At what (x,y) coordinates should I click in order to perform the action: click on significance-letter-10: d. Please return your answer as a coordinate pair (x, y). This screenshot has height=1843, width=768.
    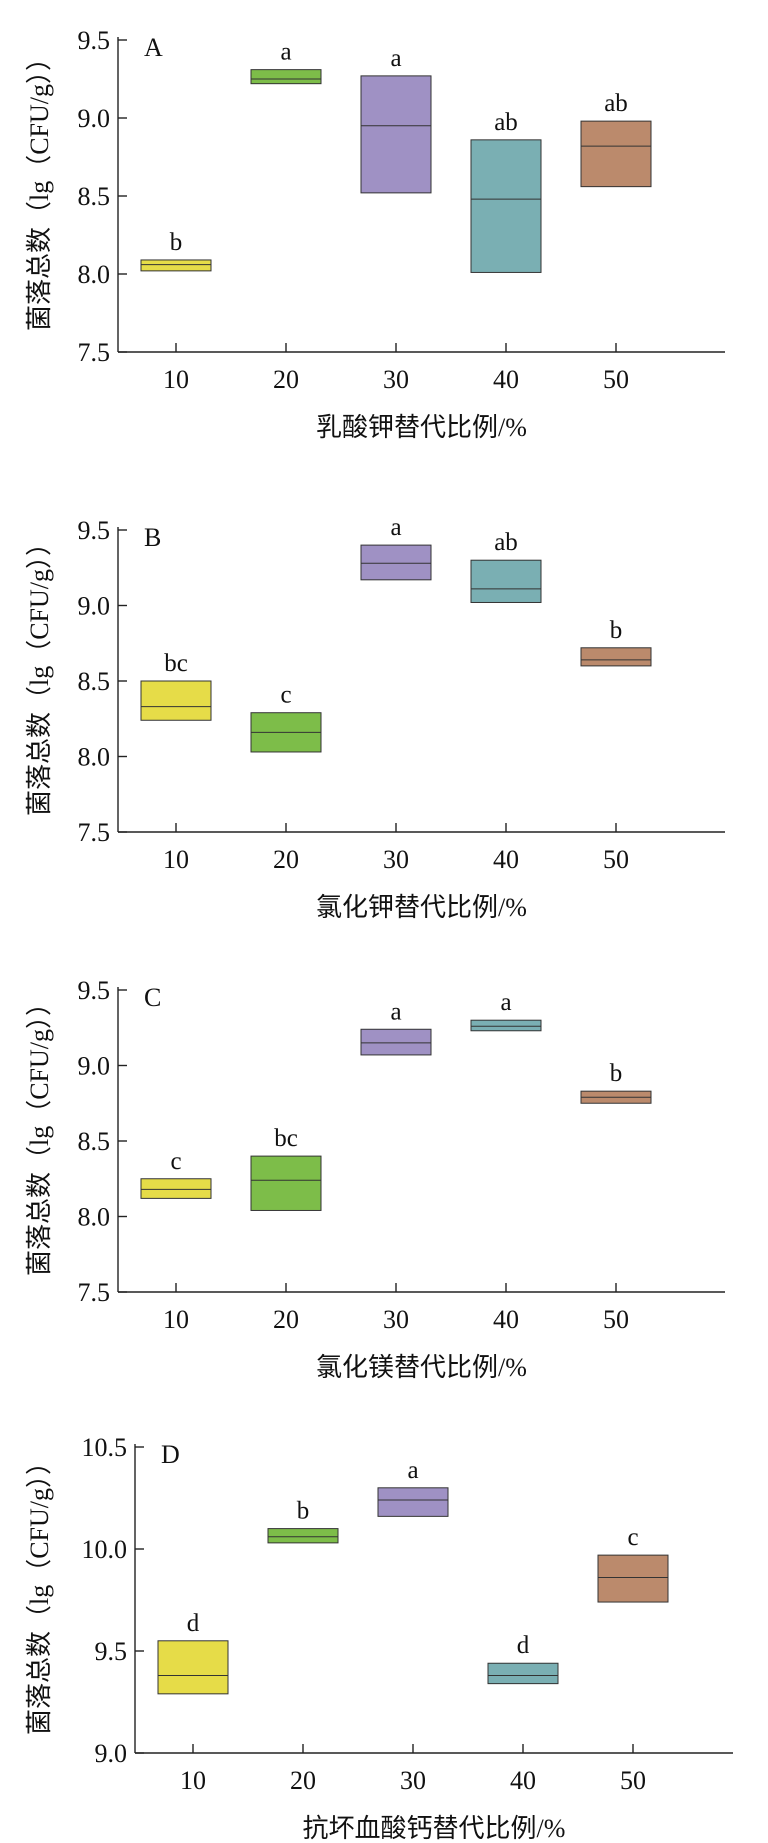
    Looking at the image, I should click on (193, 1623).